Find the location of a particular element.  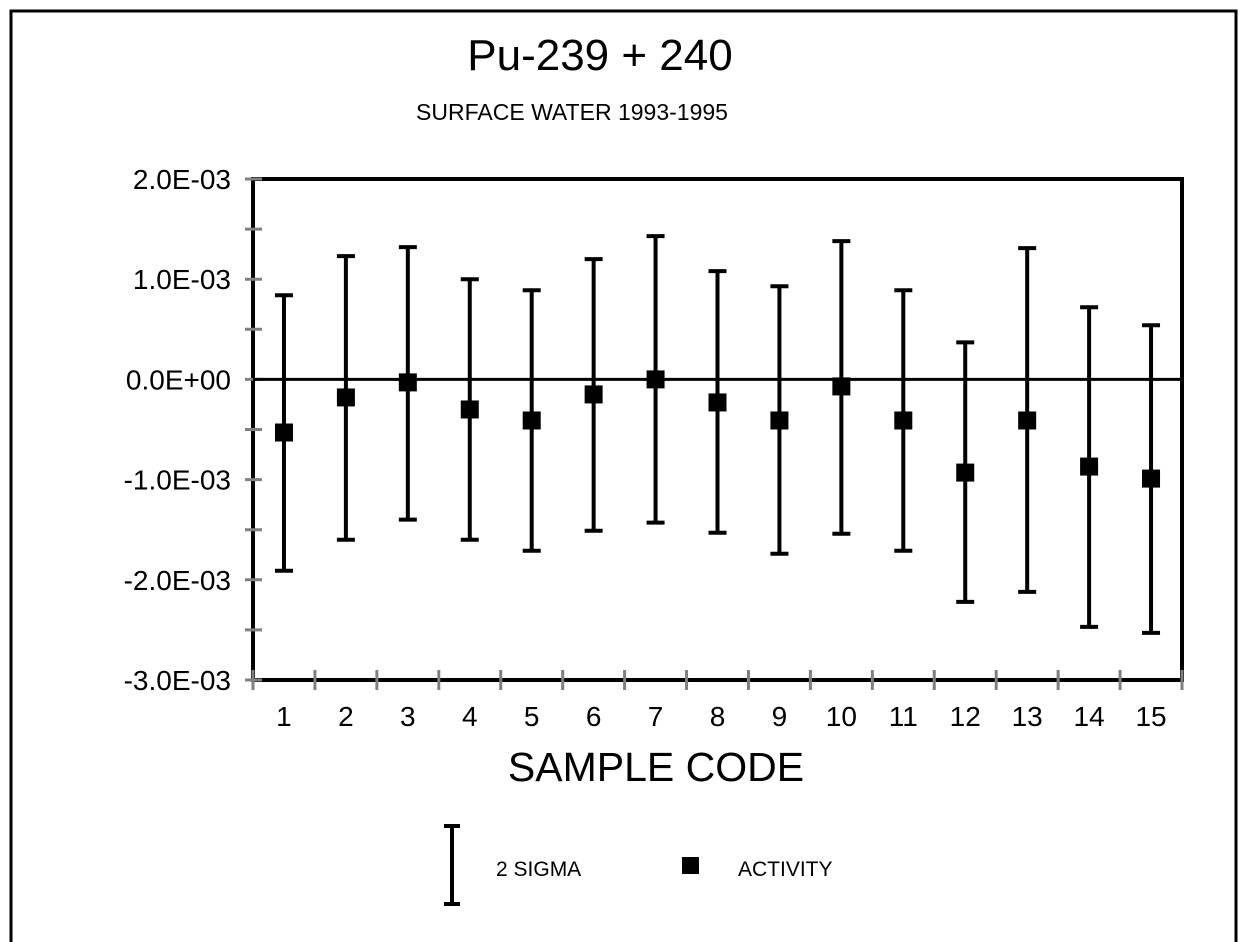

x-tick-label: 2 is located at coordinates (346, 716).